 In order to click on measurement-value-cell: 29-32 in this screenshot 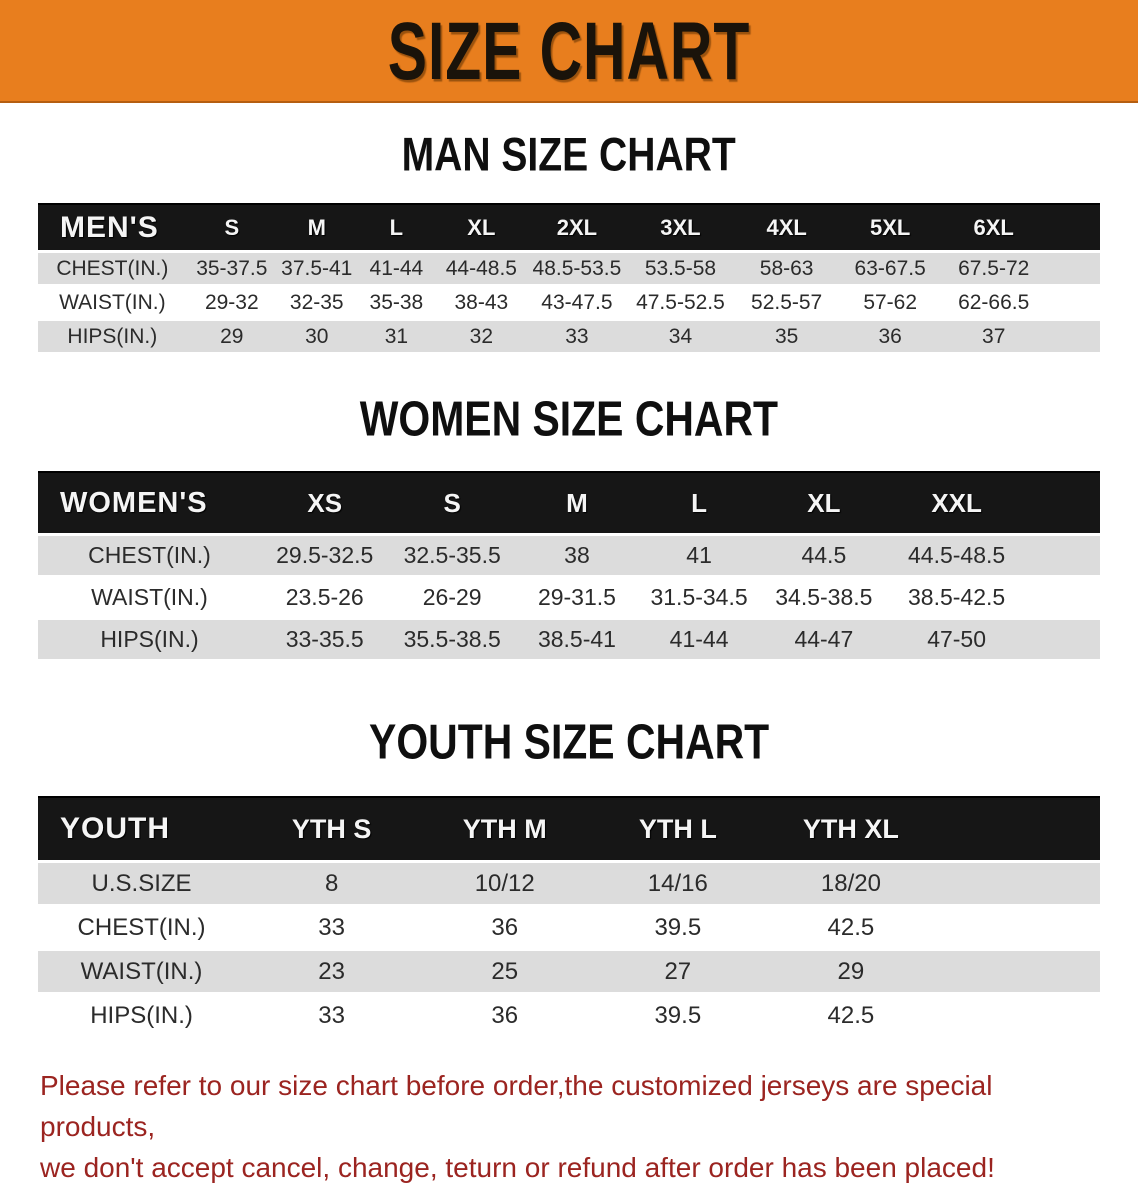, I will do `click(231, 303)`.